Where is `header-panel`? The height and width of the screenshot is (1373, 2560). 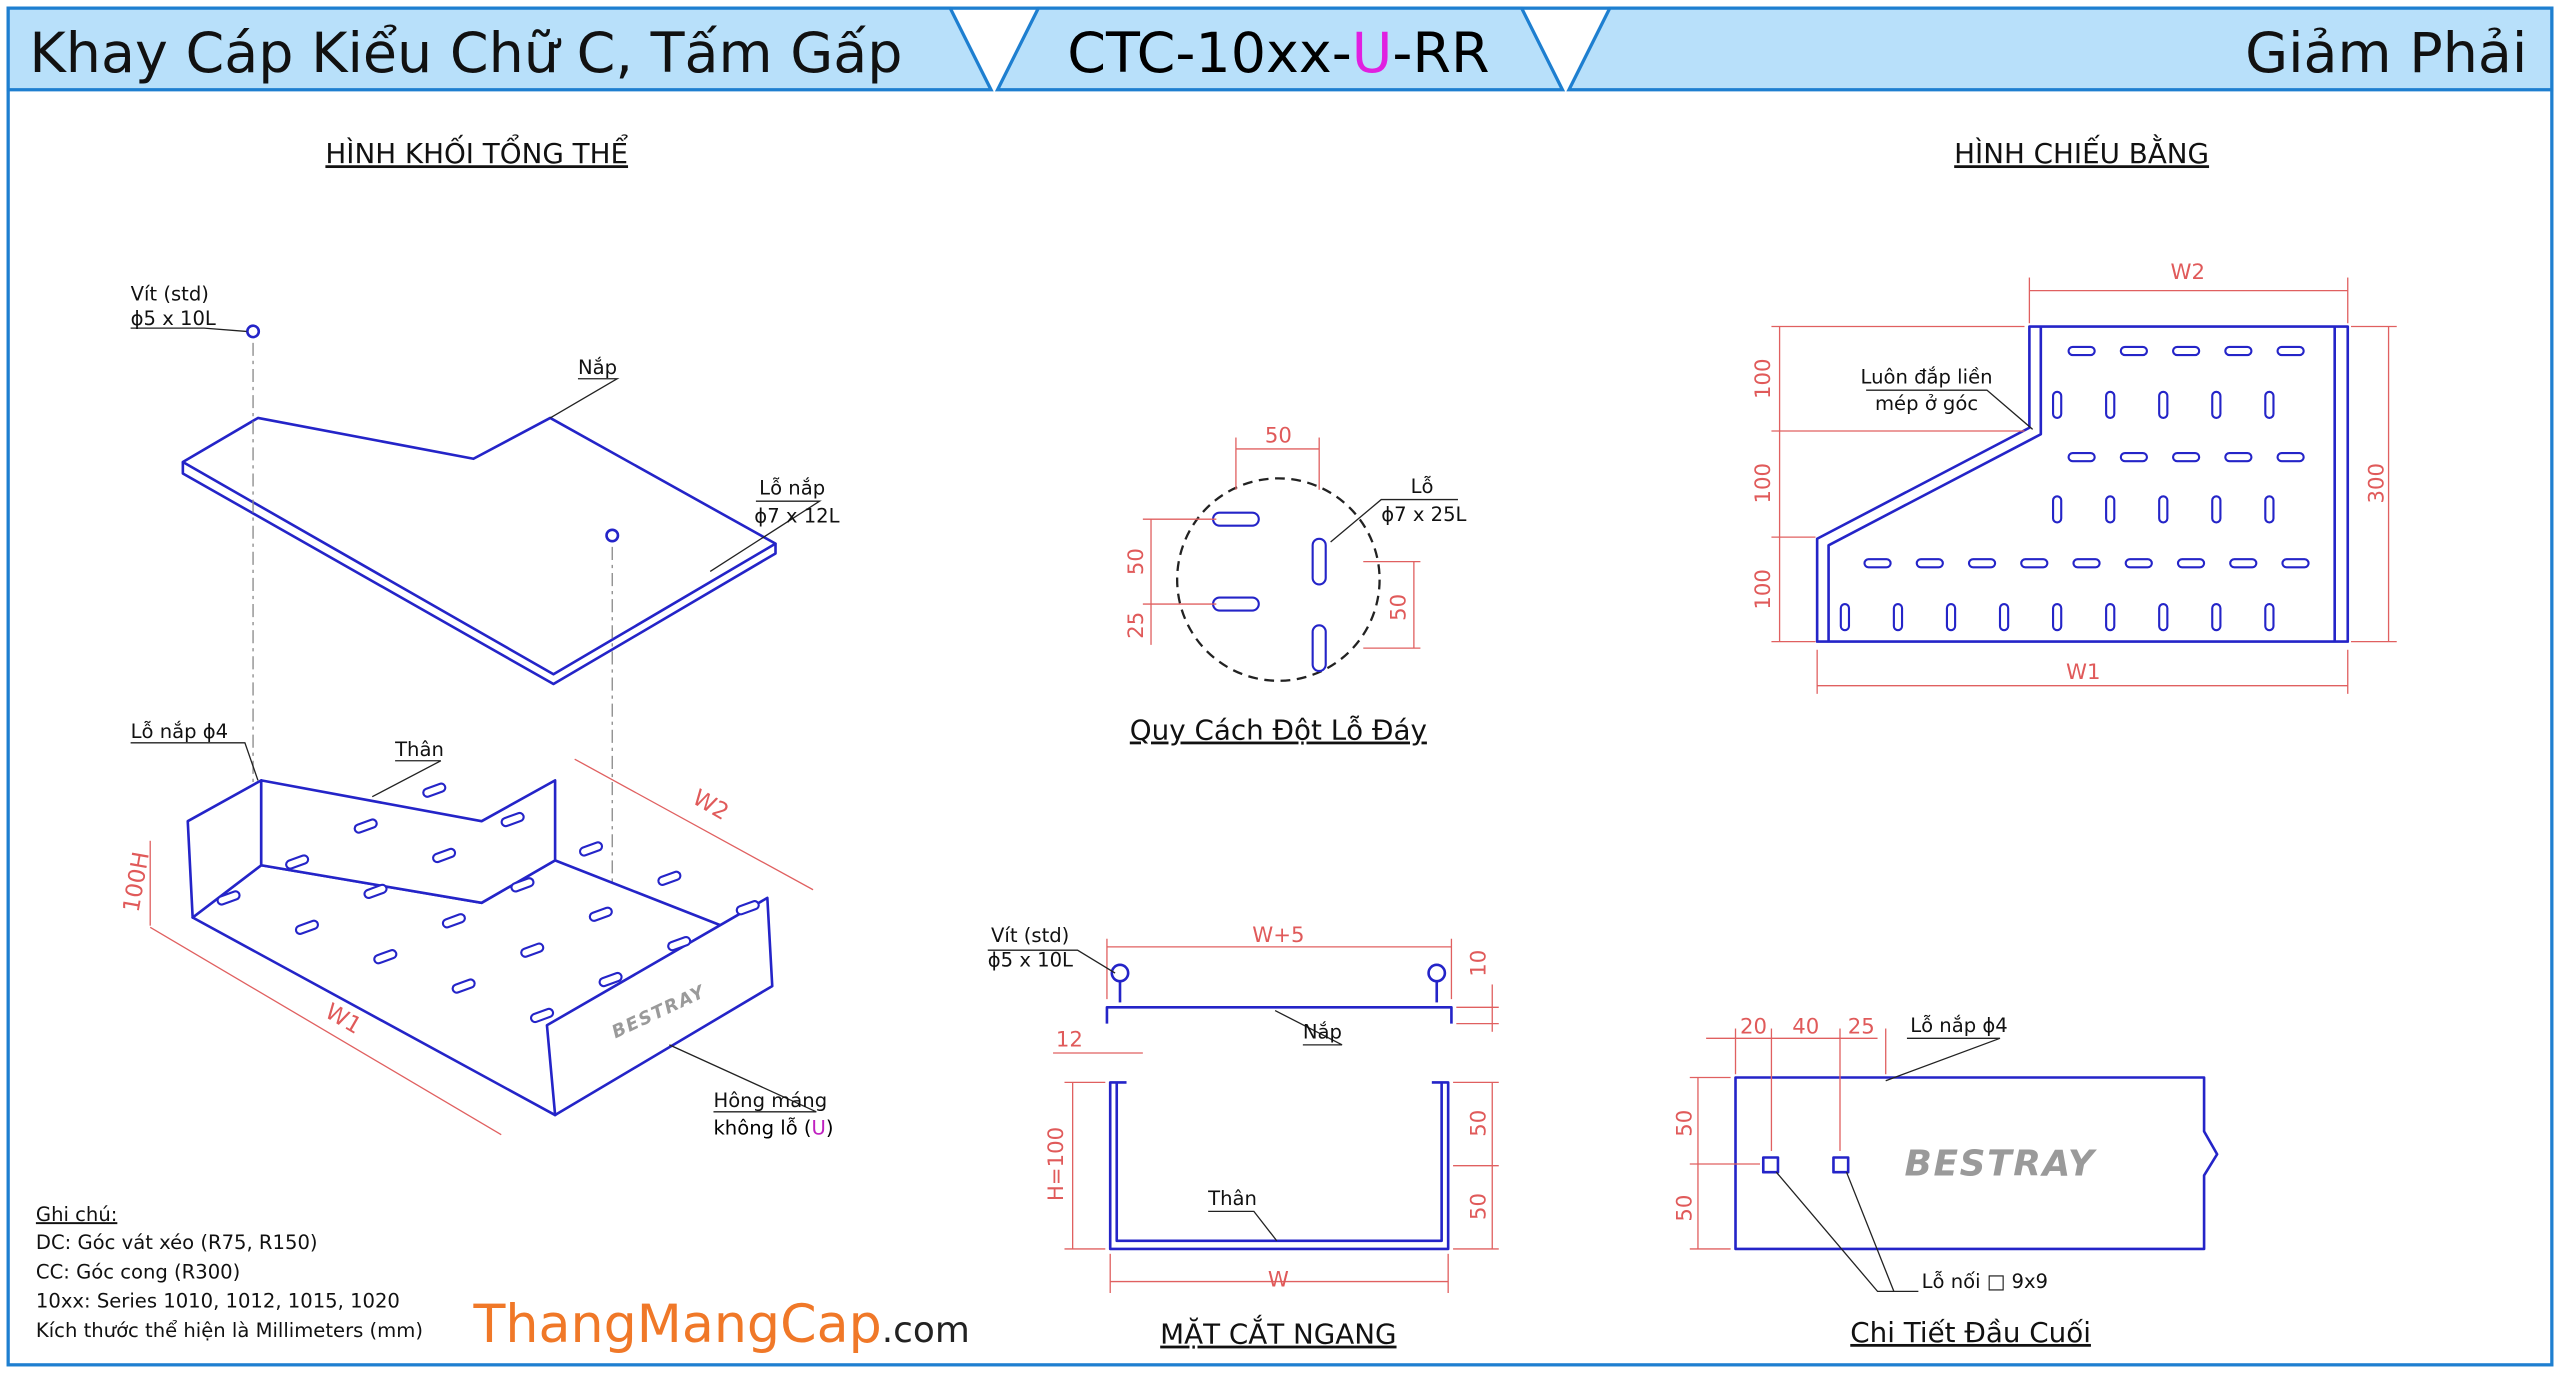
header-panel is located at coordinates (1280, 49).